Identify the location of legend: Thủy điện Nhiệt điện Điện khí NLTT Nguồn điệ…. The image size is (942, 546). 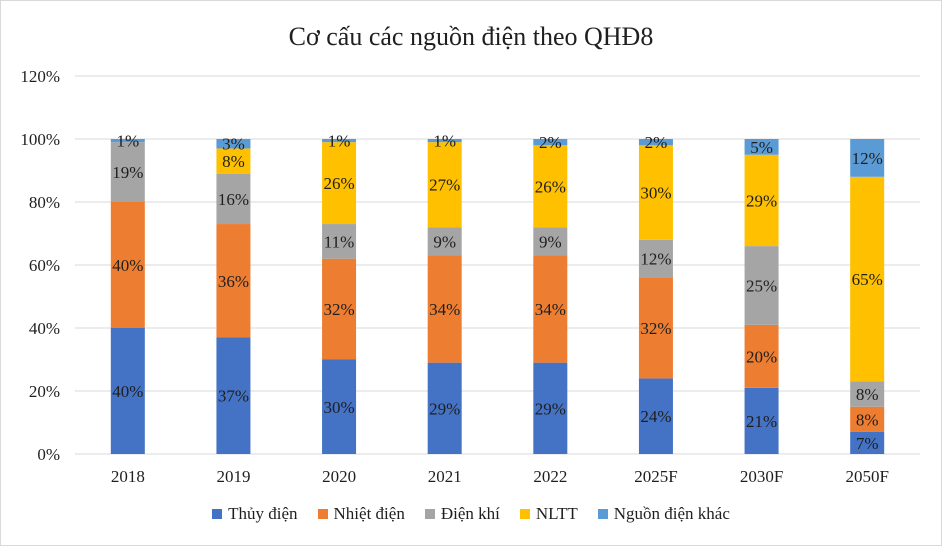
(471, 514).